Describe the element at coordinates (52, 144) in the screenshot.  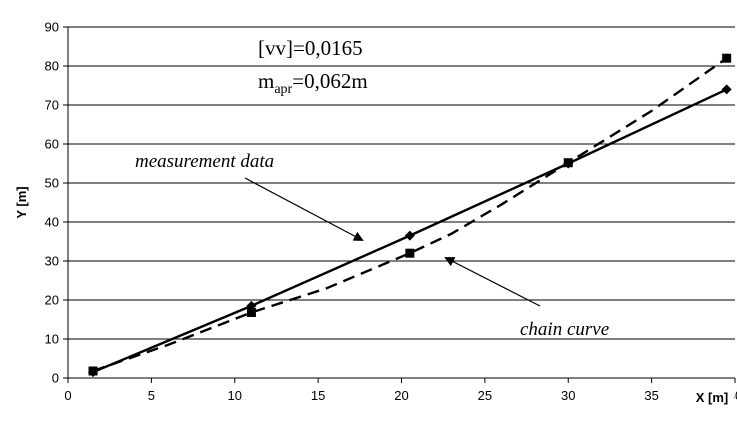
I see `y-tick-label: 60` at that location.